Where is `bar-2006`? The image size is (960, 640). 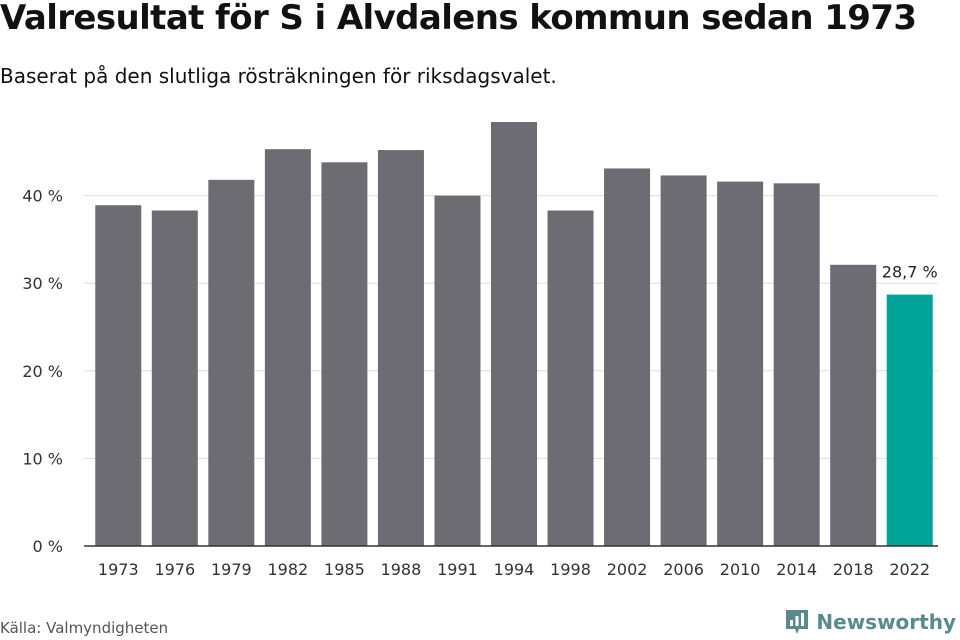 bar-2006 is located at coordinates (683, 360).